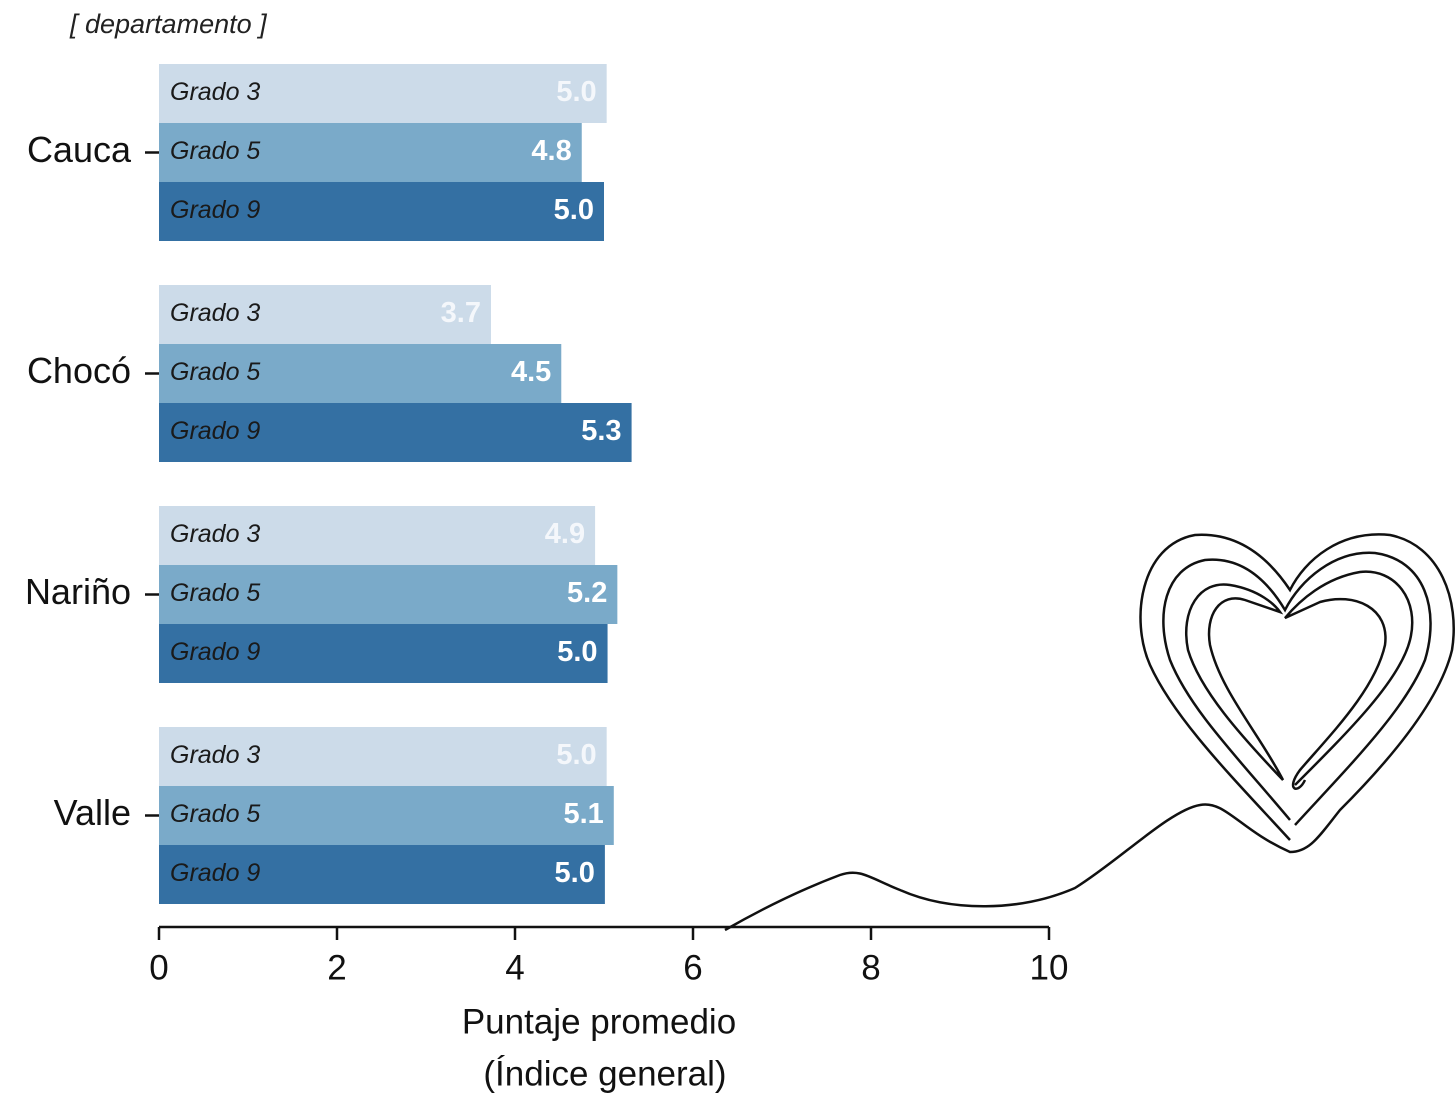 This screenshot has height=1096, width=1455. Describe the element at coordinates (604, 1073) in the screenshot. I see `x-axis-label: (Índice general)` at that location.